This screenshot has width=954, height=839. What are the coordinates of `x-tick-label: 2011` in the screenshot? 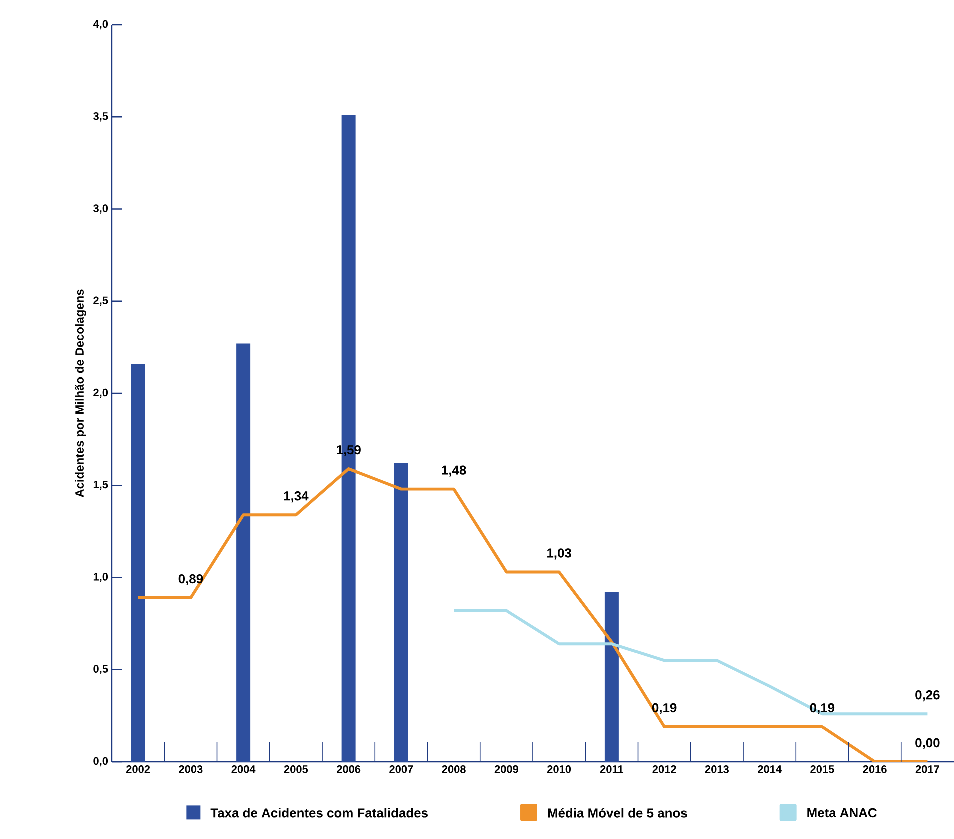 It's located at (612, 770).